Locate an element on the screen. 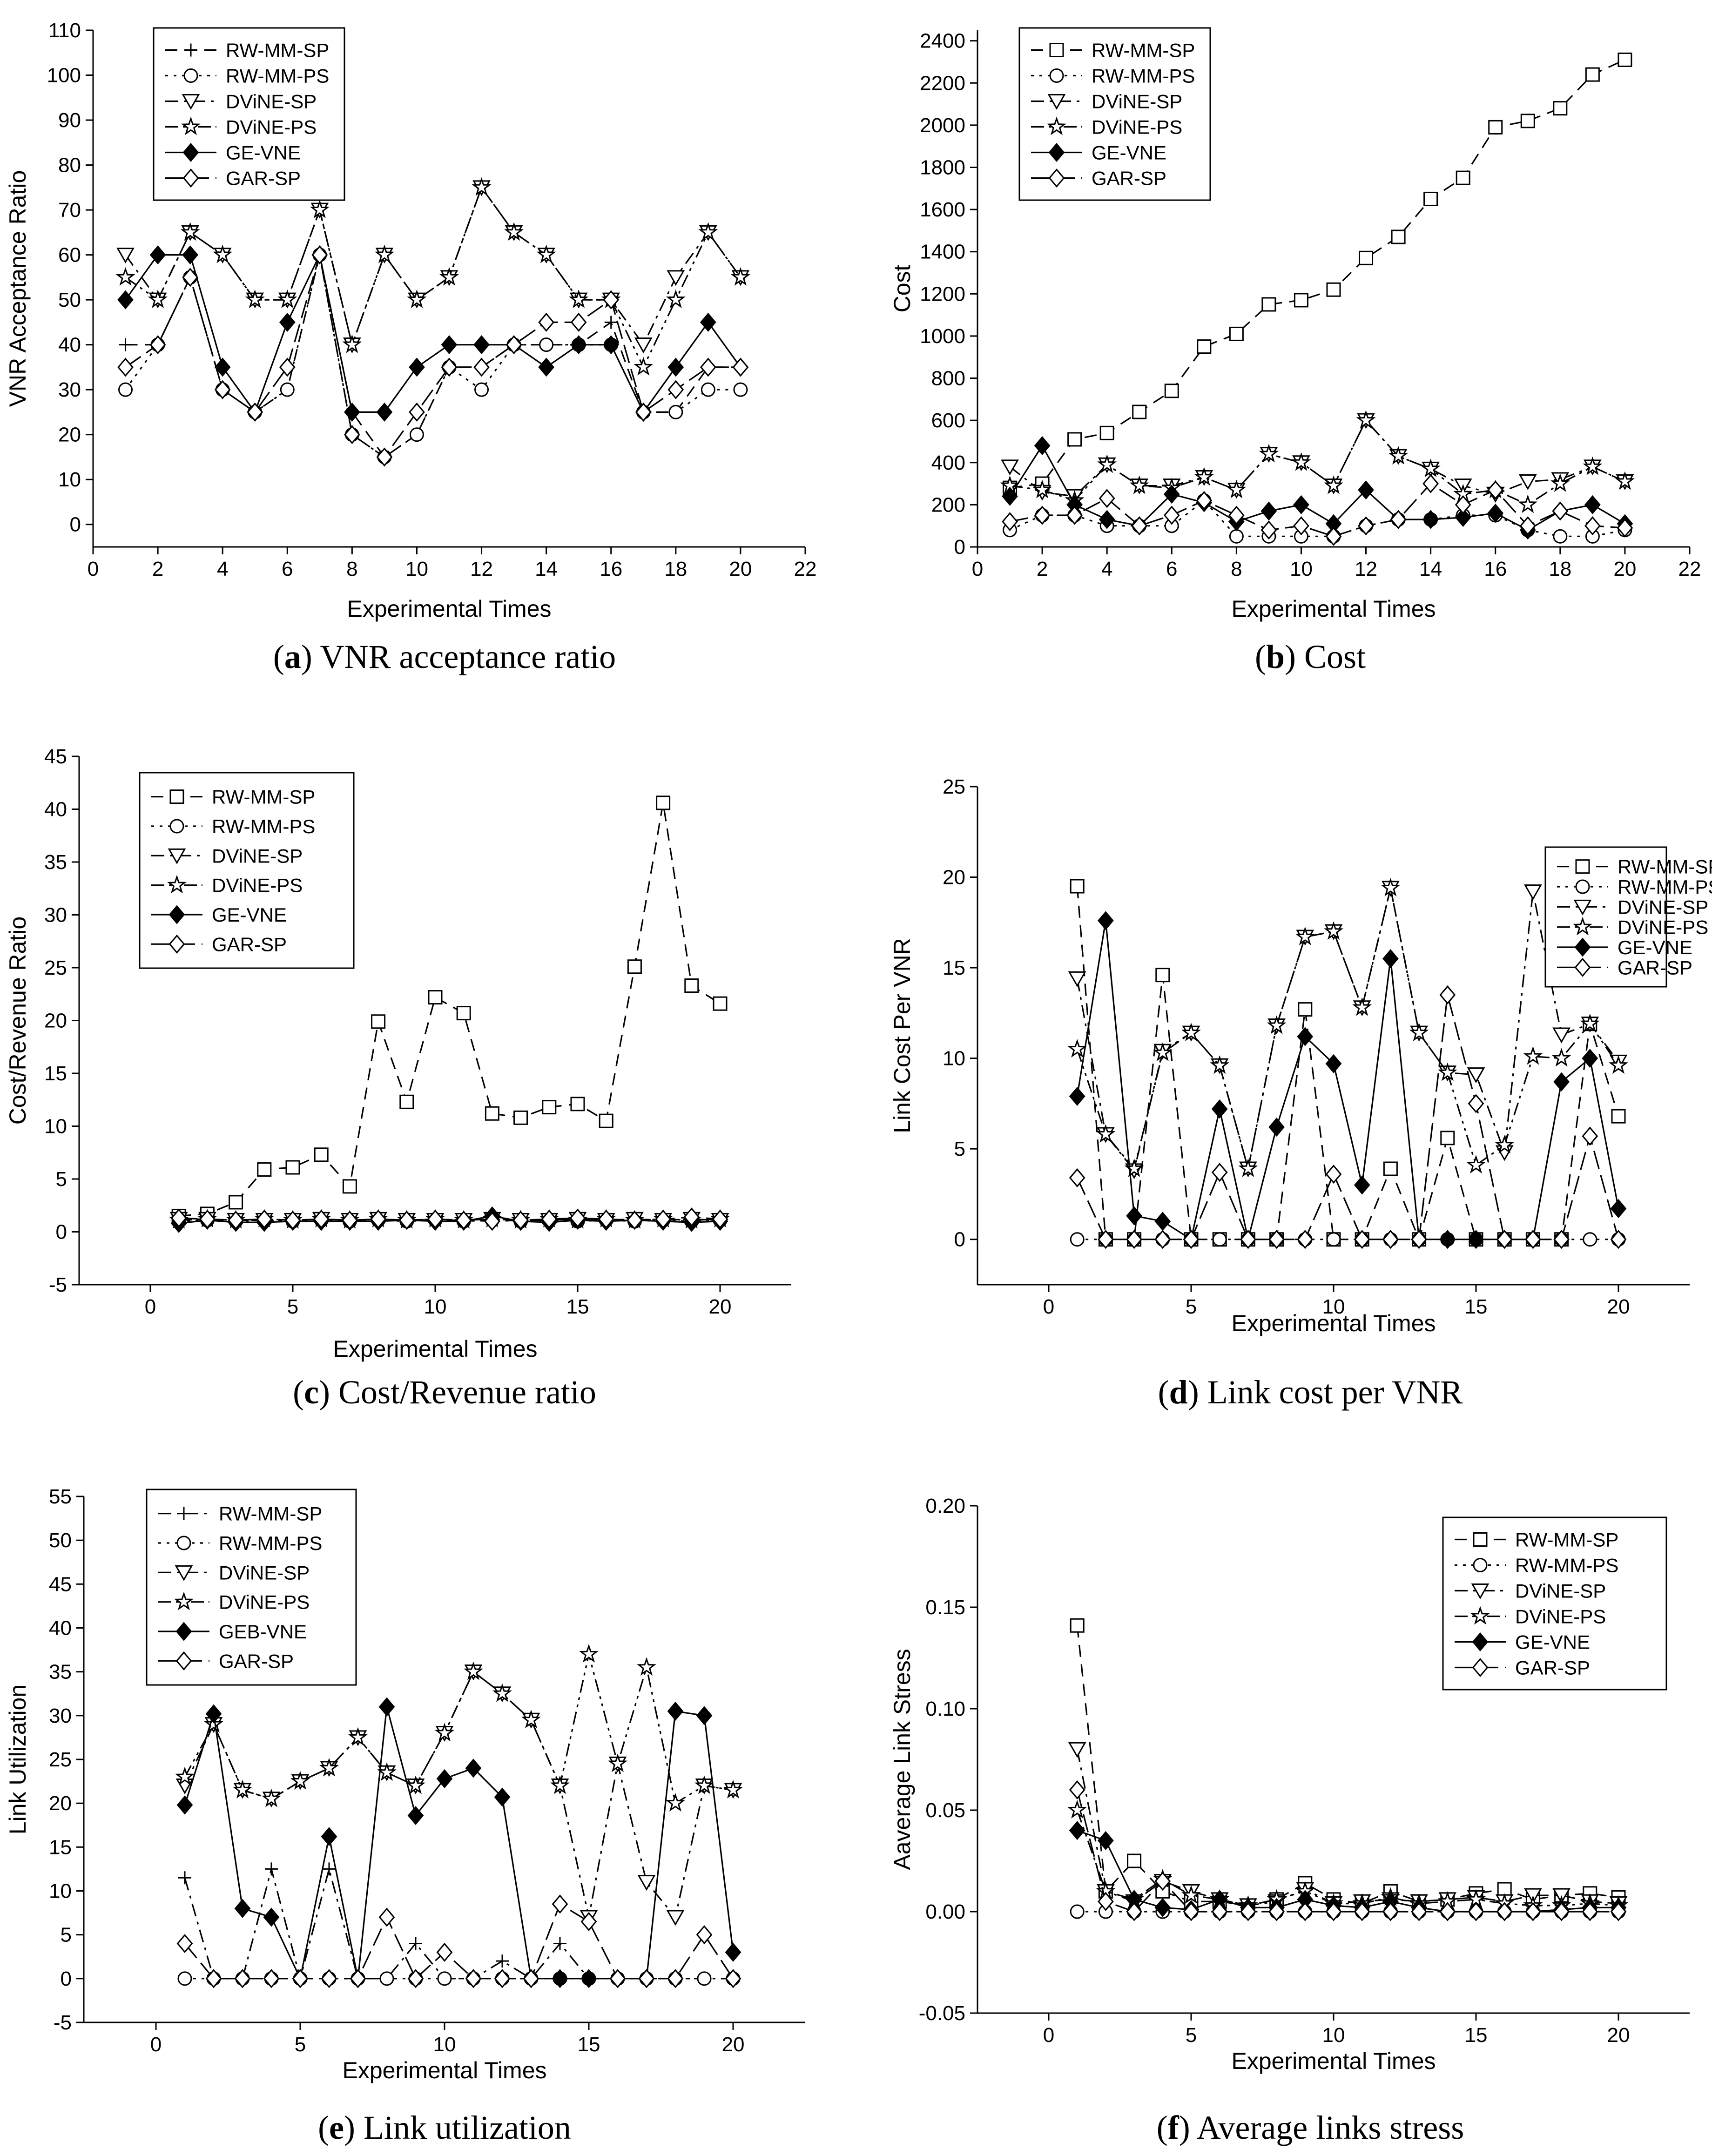  x-tick-label: 6 is located at coordinates (287, 569).